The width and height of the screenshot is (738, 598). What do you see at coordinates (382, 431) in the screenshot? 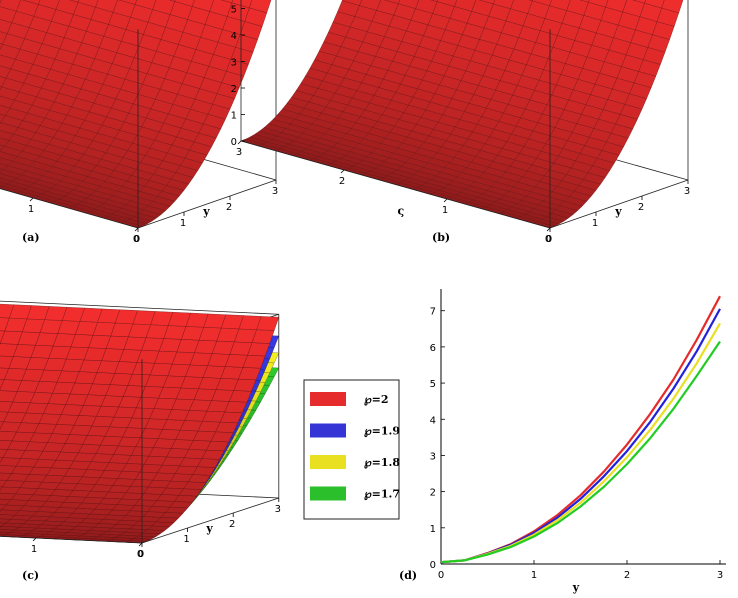
I see `legend-label: ℘=1.9` at bounding box center [382, 431].